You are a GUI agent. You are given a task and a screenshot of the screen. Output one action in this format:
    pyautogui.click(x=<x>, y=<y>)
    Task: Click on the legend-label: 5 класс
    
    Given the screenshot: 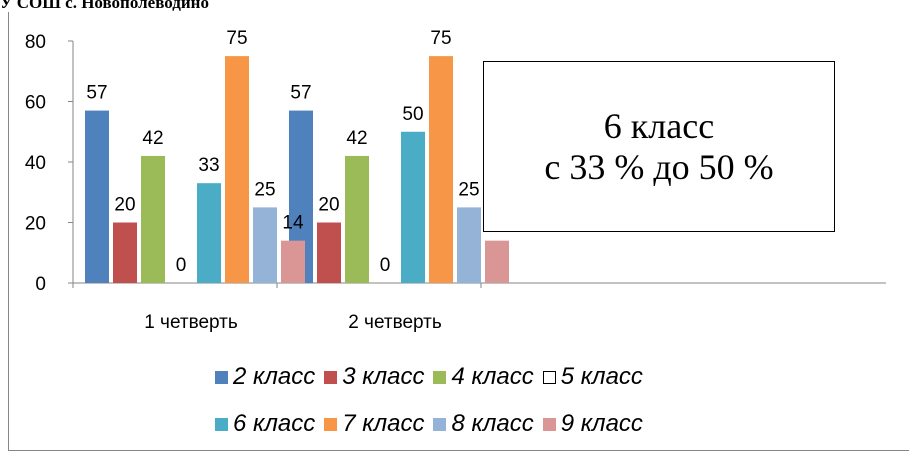 What is the action you would take?
    pyautogui.click(x=601, y=376)
    